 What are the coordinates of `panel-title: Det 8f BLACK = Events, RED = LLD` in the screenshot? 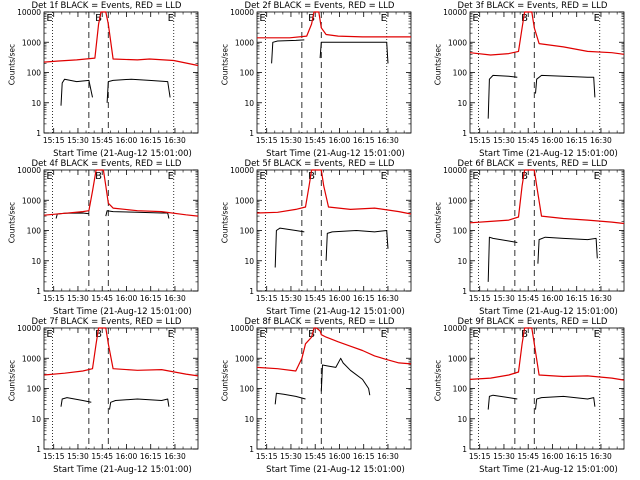 It's located at (319, 322).